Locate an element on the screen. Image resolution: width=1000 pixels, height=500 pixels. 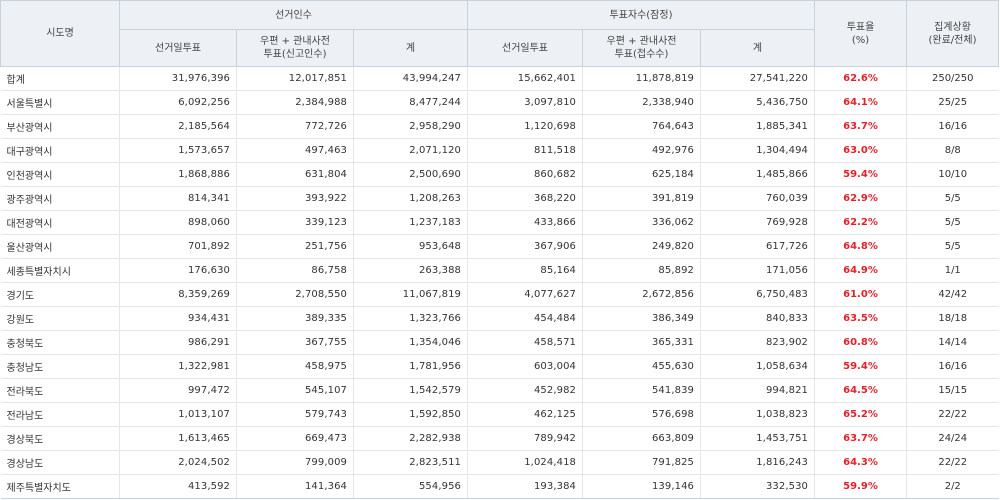
count-status-cell: 18/18 is located at coordinates (952, 318).